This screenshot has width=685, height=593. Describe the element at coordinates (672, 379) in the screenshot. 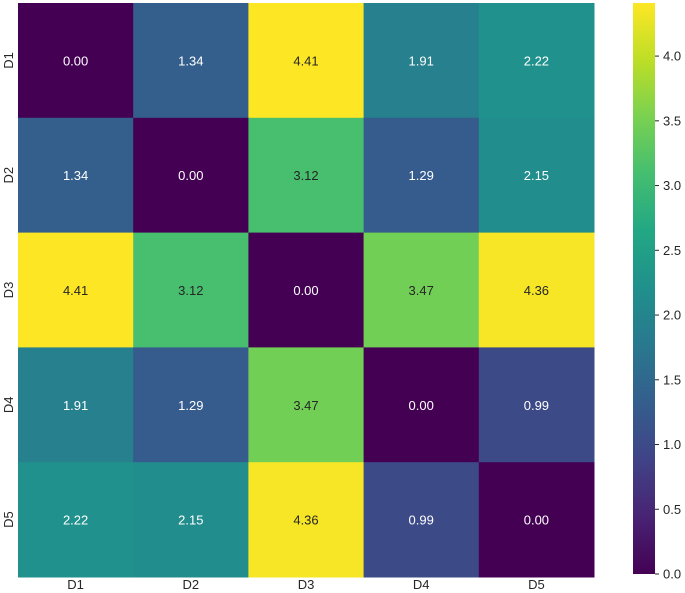

I see `colorbar-tick-label: 1.5` at that location.